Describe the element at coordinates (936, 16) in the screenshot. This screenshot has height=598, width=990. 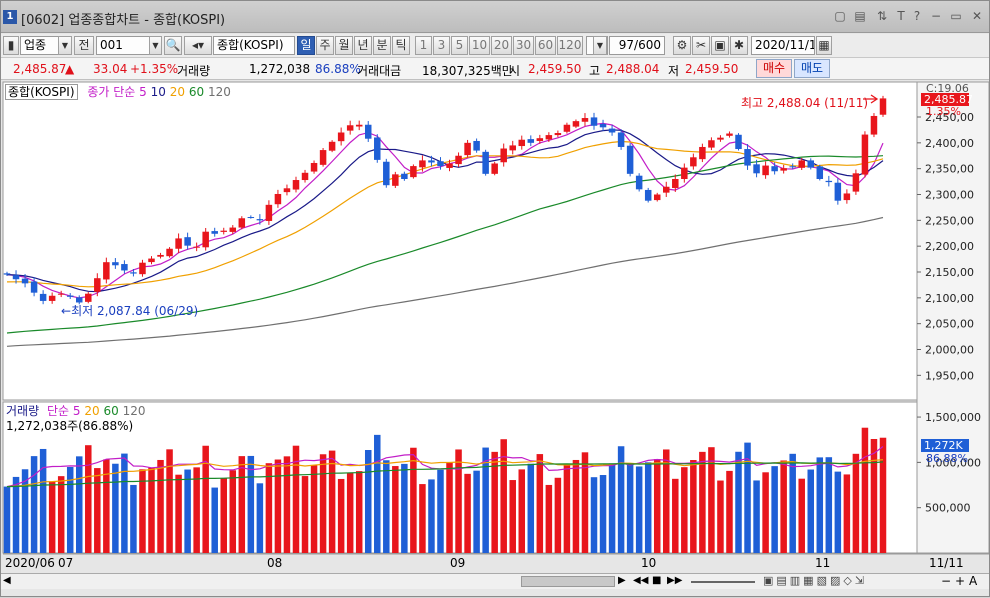
I see `minimize-icon: −` at that location.